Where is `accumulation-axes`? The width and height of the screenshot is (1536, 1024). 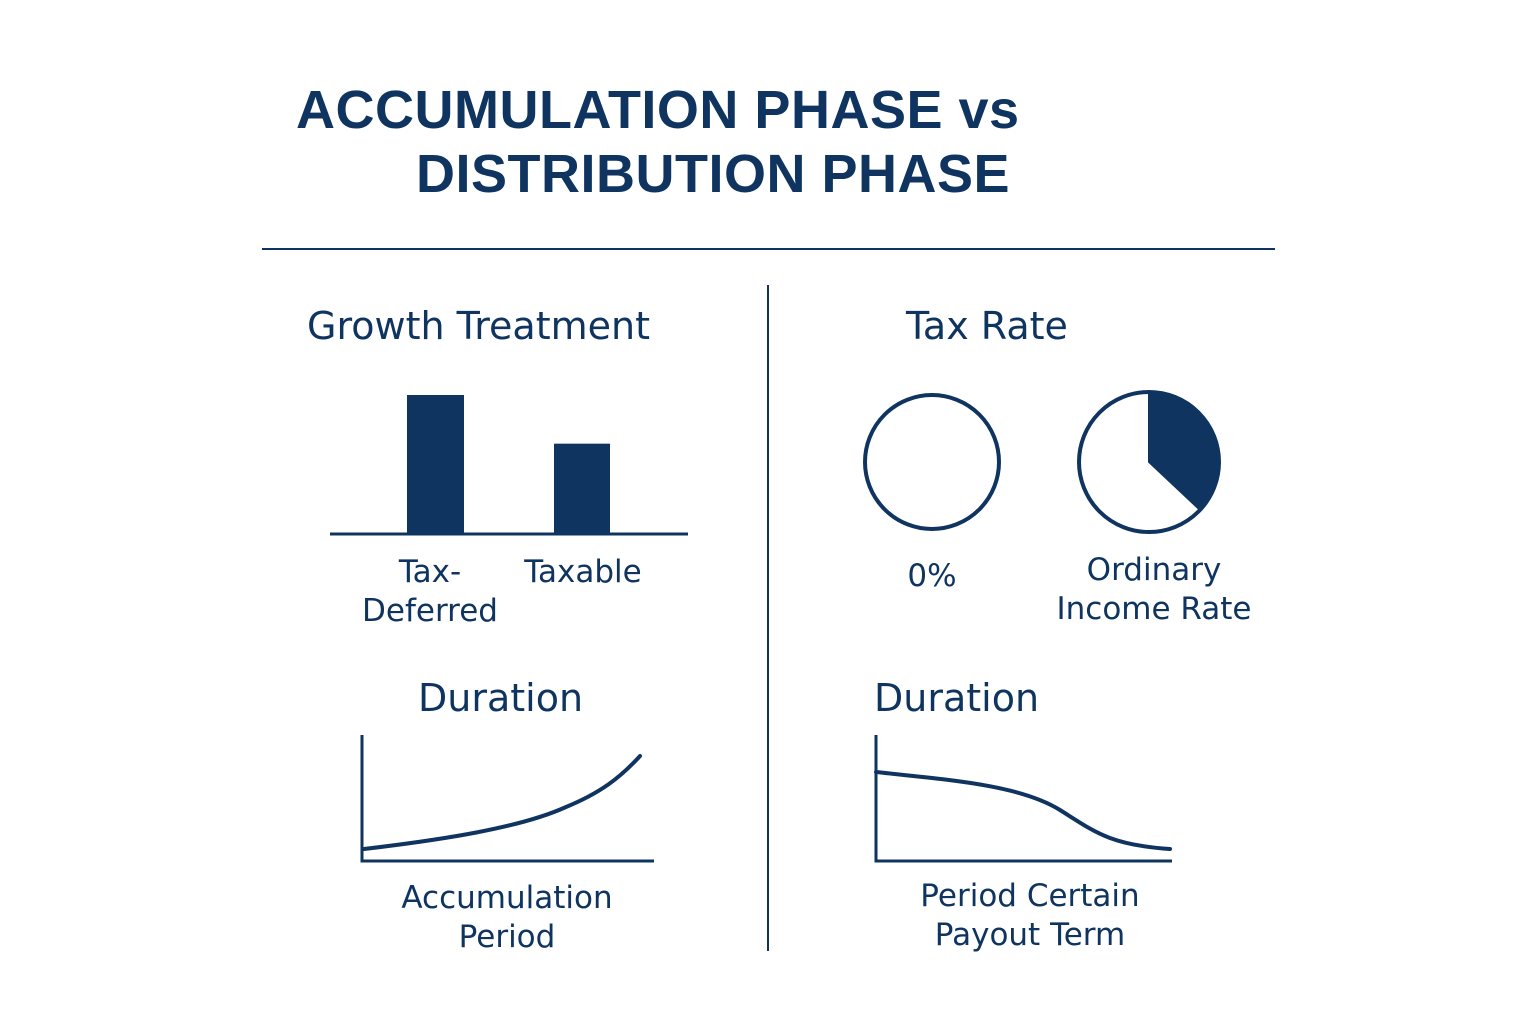
accumulation-axes is located at coordinates (507, 799).